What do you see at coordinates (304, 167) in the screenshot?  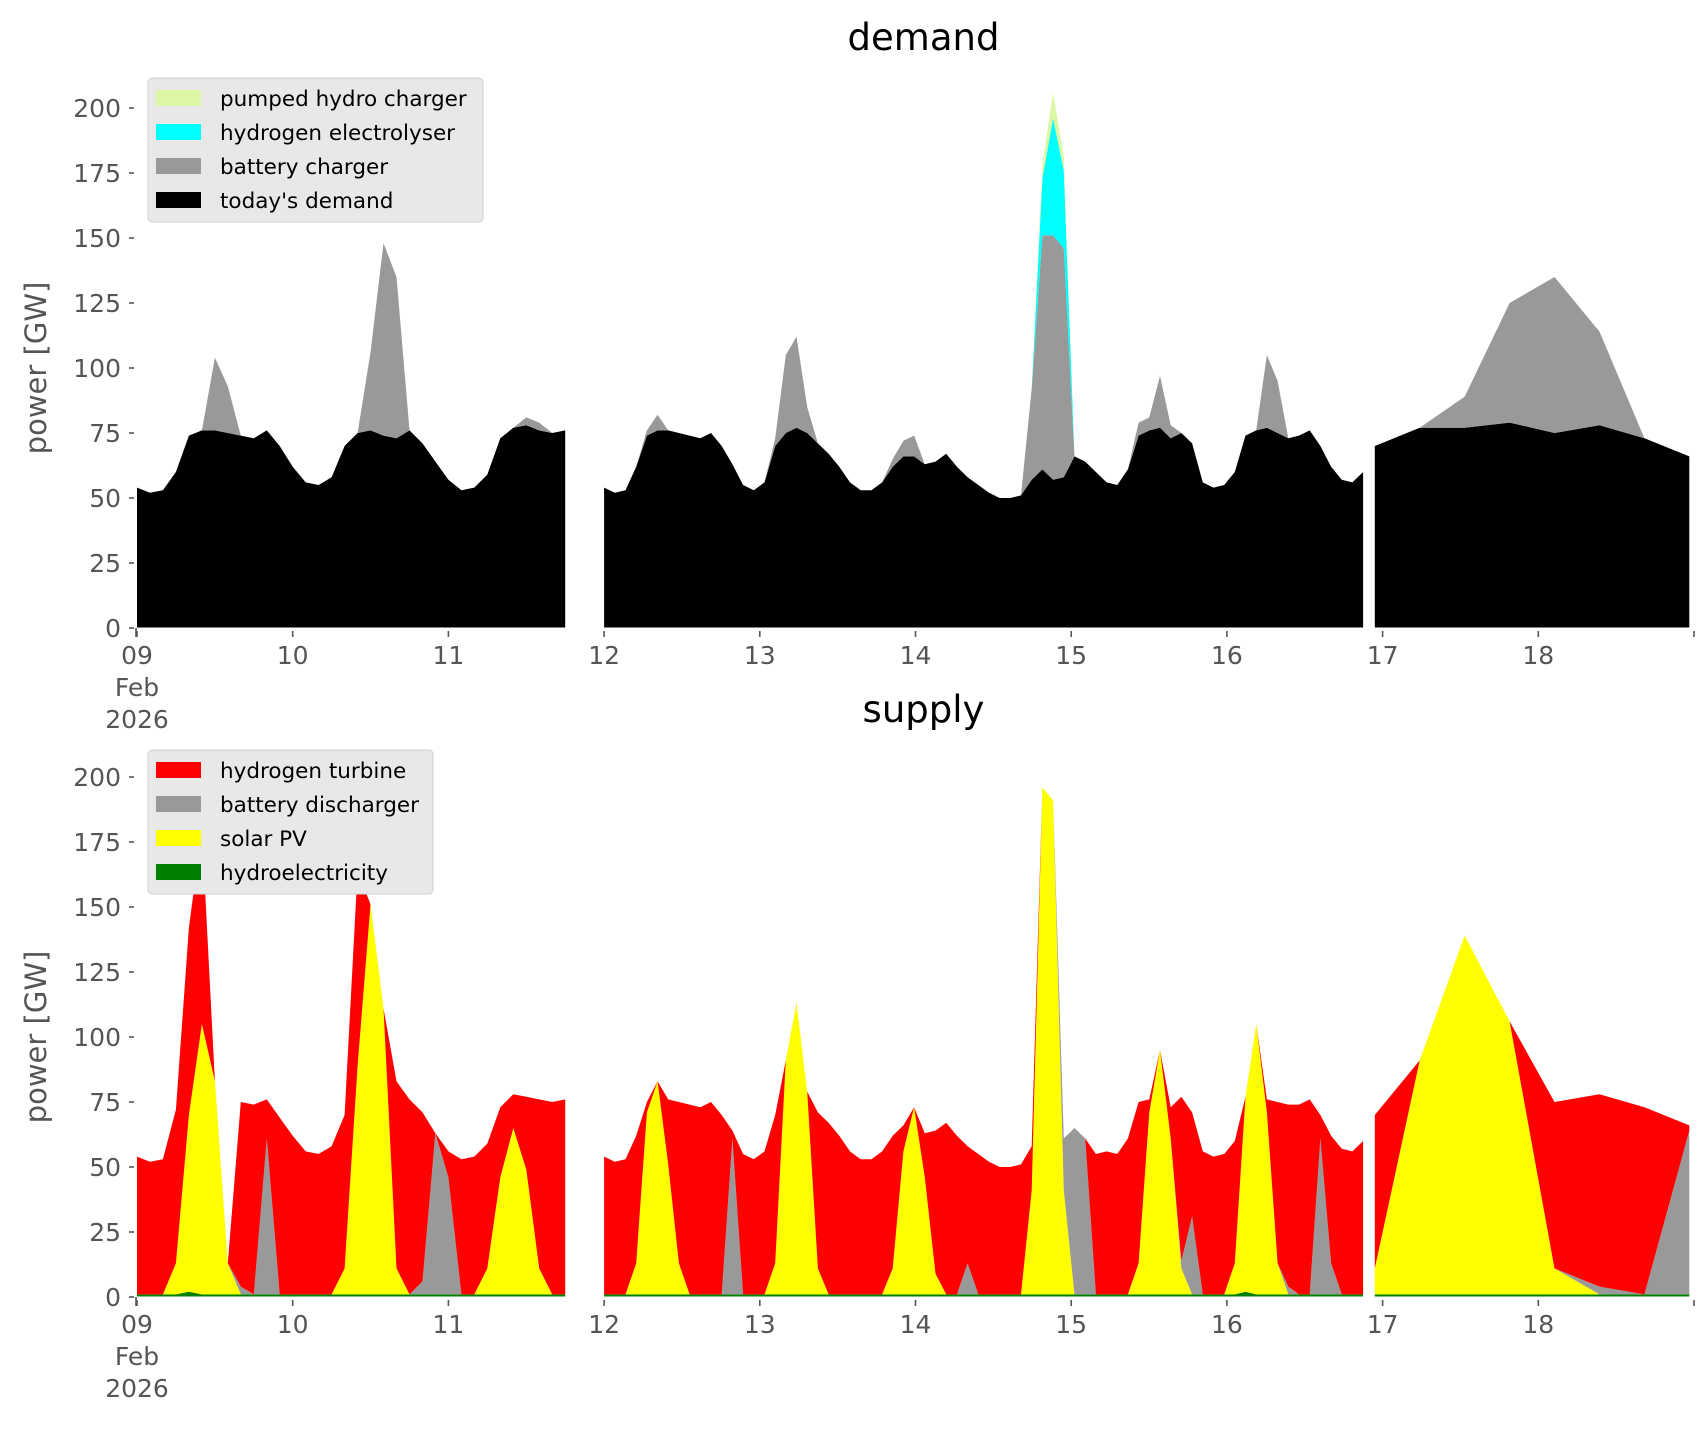 I see `legend-entry: battery charger` at bounding box center [304, 167].